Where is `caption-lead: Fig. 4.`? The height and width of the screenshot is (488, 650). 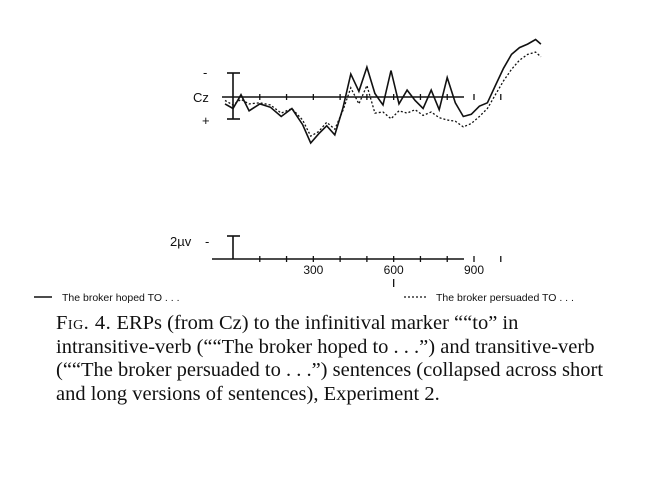
caption-lead: Fig. 4. is located at coordinates (84, 323).